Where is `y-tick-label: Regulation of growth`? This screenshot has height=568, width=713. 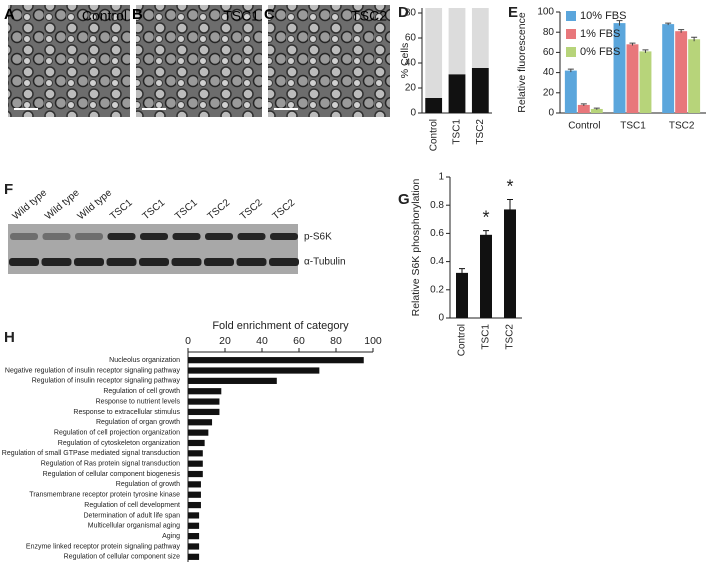
y-tick-label: Regulation of growth is located at coordinates (148, 484).